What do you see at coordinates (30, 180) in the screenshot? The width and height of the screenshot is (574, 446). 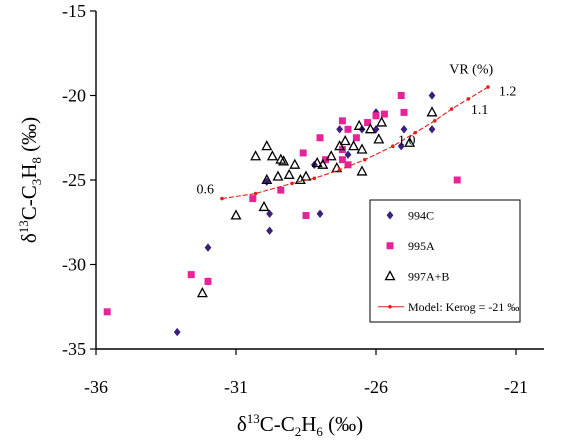 I see `y-axis-label: δ13C-C3H8 (‰)` at bounding box center [30, 180].